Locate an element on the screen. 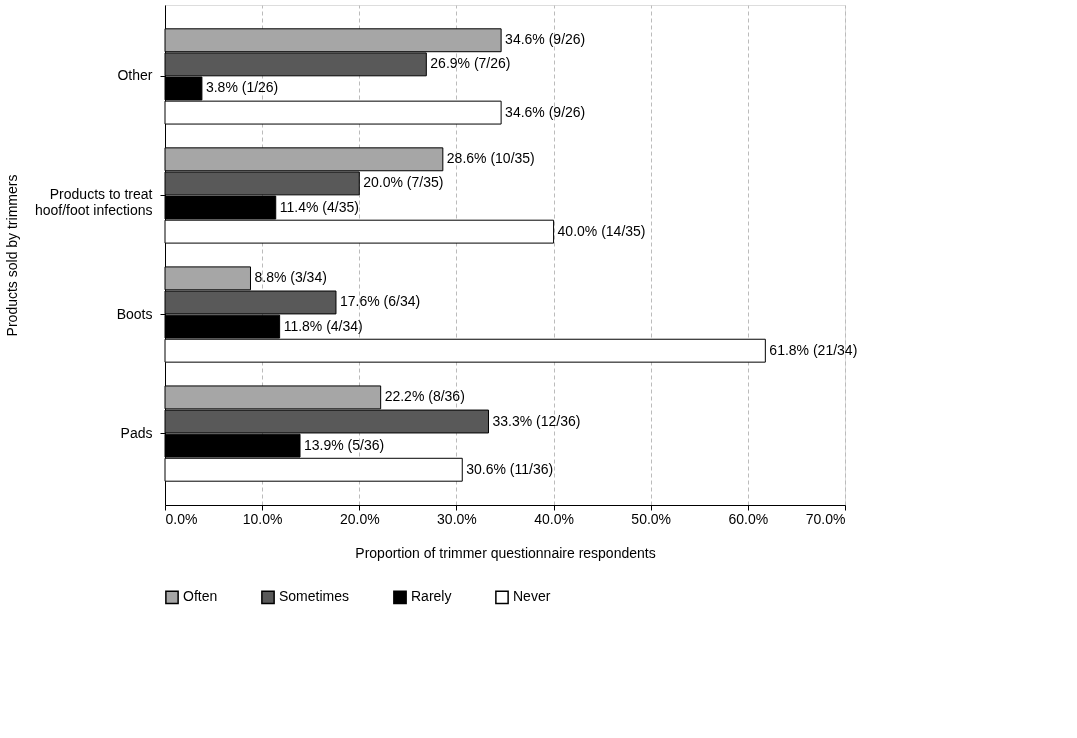 Image resolution: width=1077 pixels, height=738 pixels. data-label: 20.0% (7/35) is located at coordinates (403, 182).